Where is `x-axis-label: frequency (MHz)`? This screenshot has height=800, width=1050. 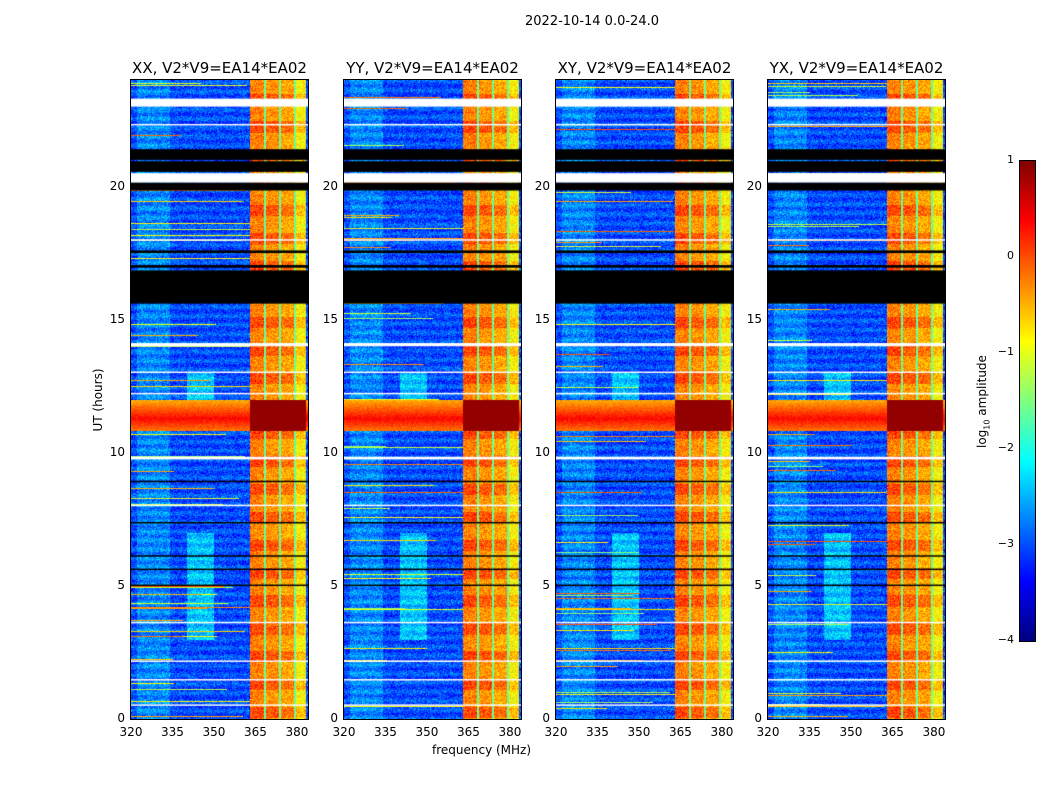
x-axis-label: frequency (MHz) is located at coordinates (482, 750).